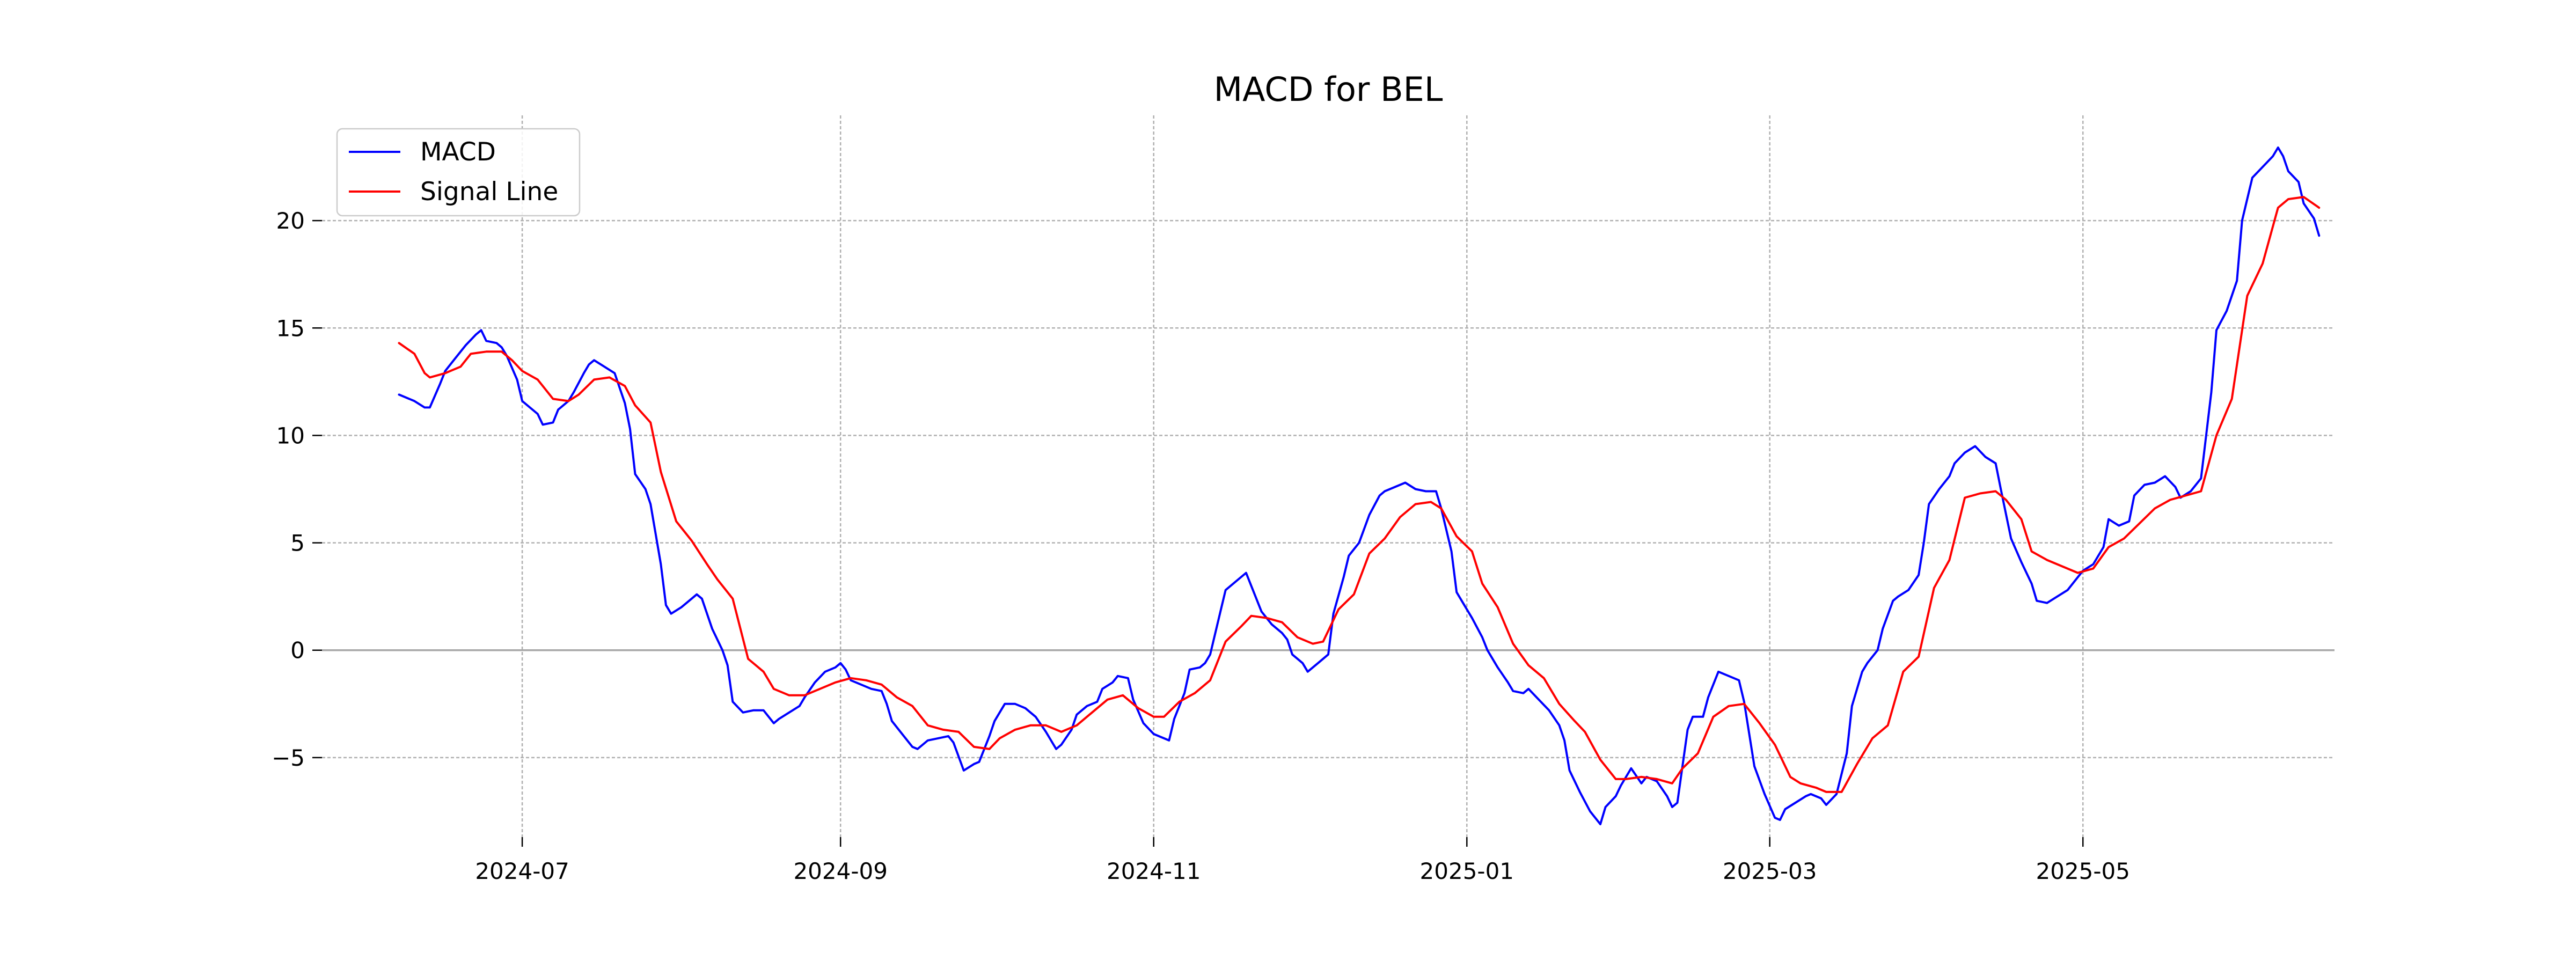  What do you see at coordinates (297, 543) in the screenshot?
I see `y-tick-label: 5` at bounding box center [297, 543].